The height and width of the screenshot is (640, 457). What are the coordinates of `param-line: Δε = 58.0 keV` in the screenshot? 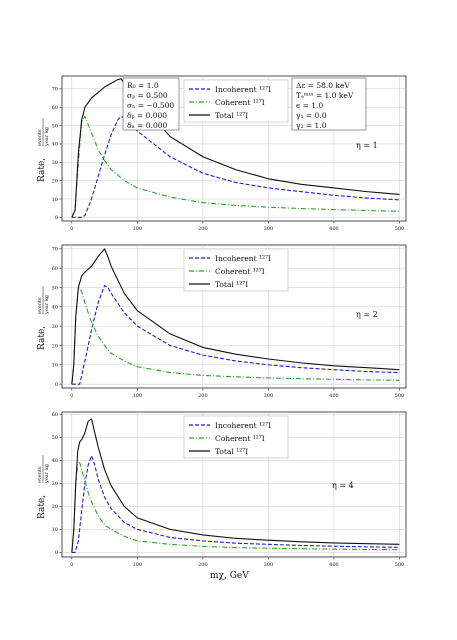 It's located at (323, 85).